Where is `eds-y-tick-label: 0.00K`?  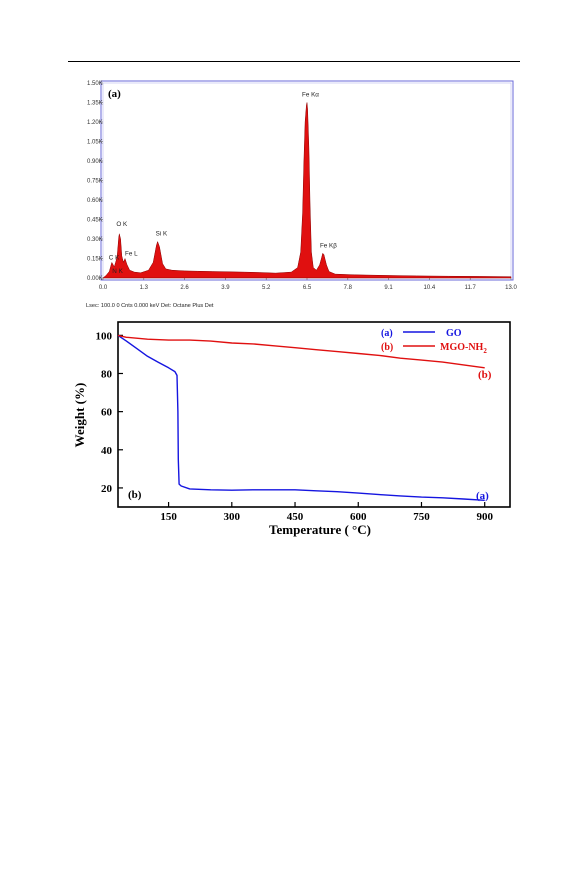
eds-y-tick-label: 0.00K is located at coordinates (95, 279).